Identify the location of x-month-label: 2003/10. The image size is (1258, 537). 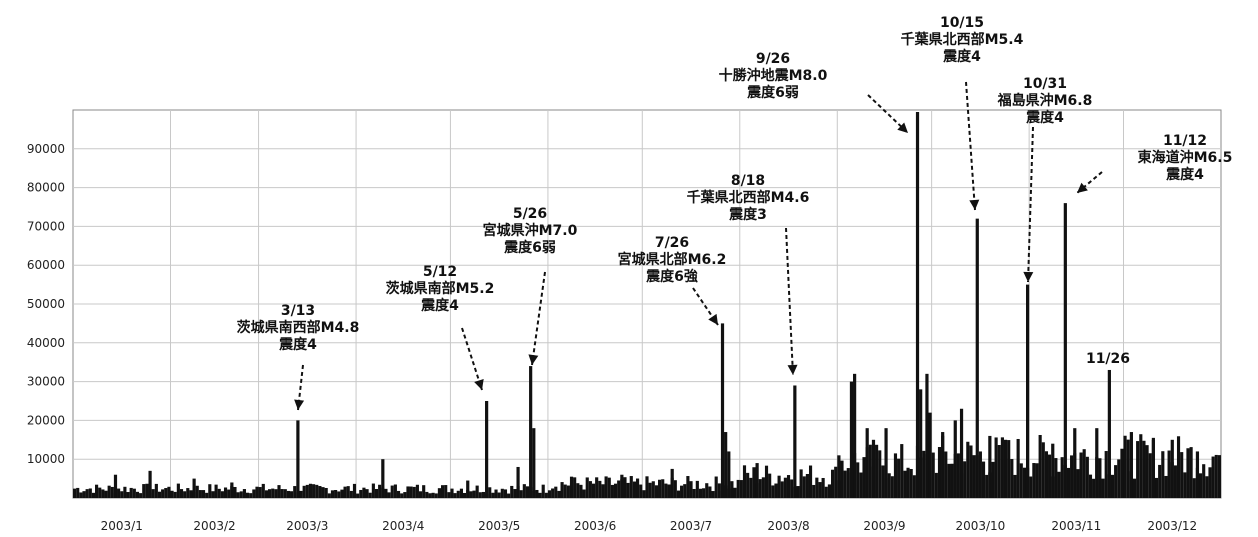
(980, 526).